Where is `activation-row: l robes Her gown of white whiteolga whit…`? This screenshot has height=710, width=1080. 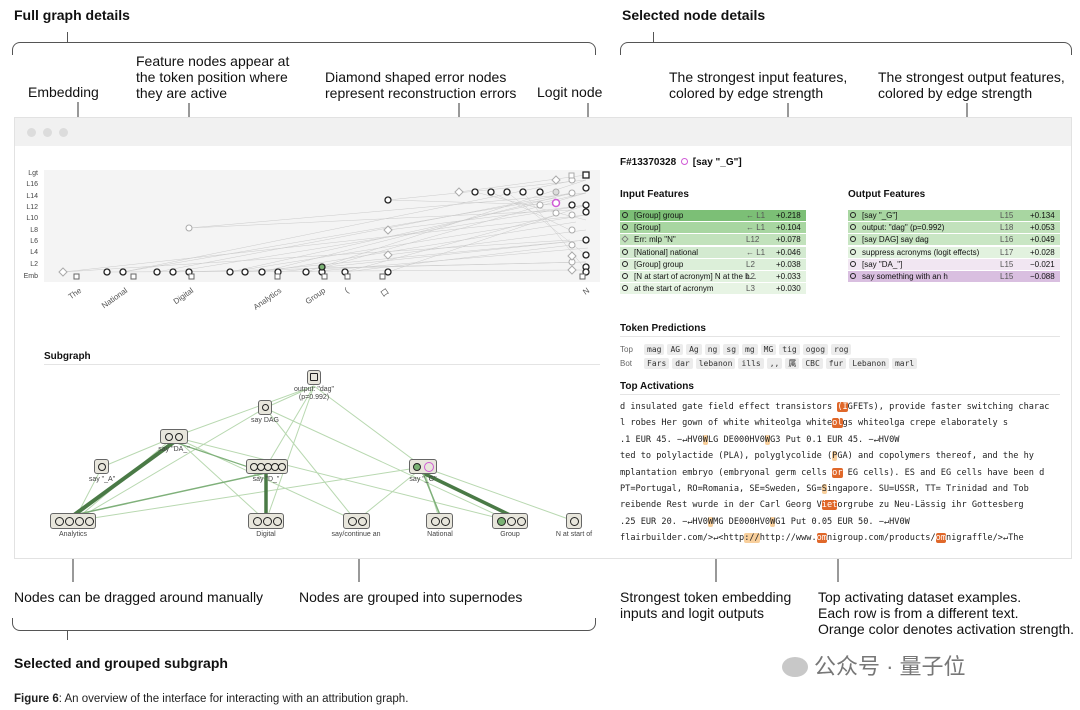 activation-row: l robes Her gown of white whiteolga whit… is located at coordinates (840, 423).